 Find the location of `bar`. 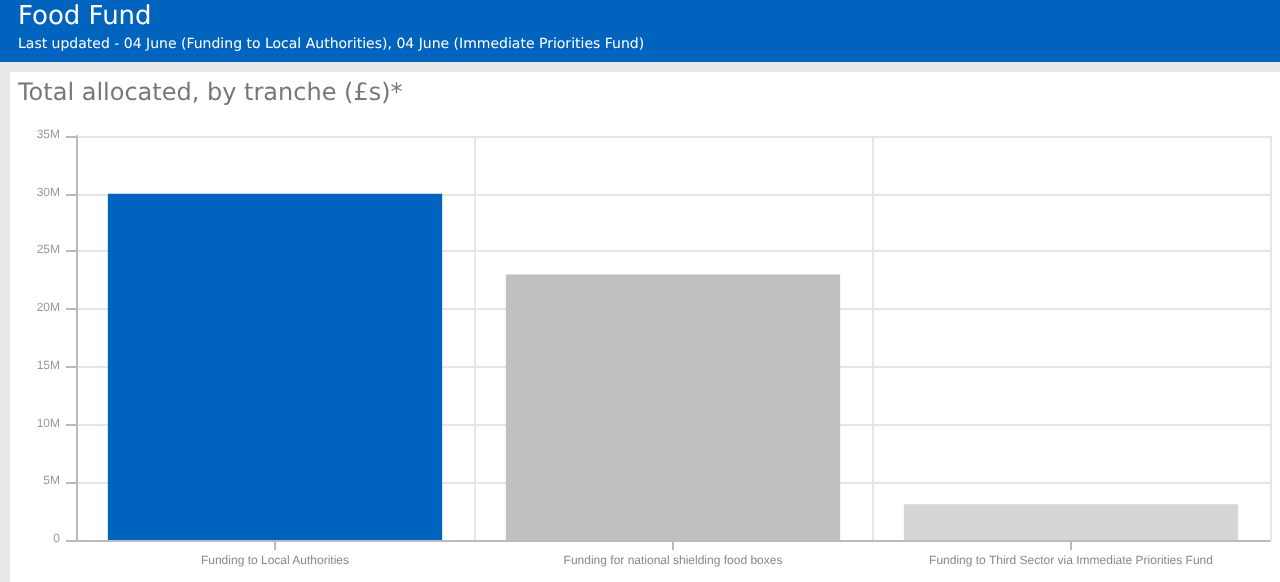

bar is located at coordinates (1071, 522).